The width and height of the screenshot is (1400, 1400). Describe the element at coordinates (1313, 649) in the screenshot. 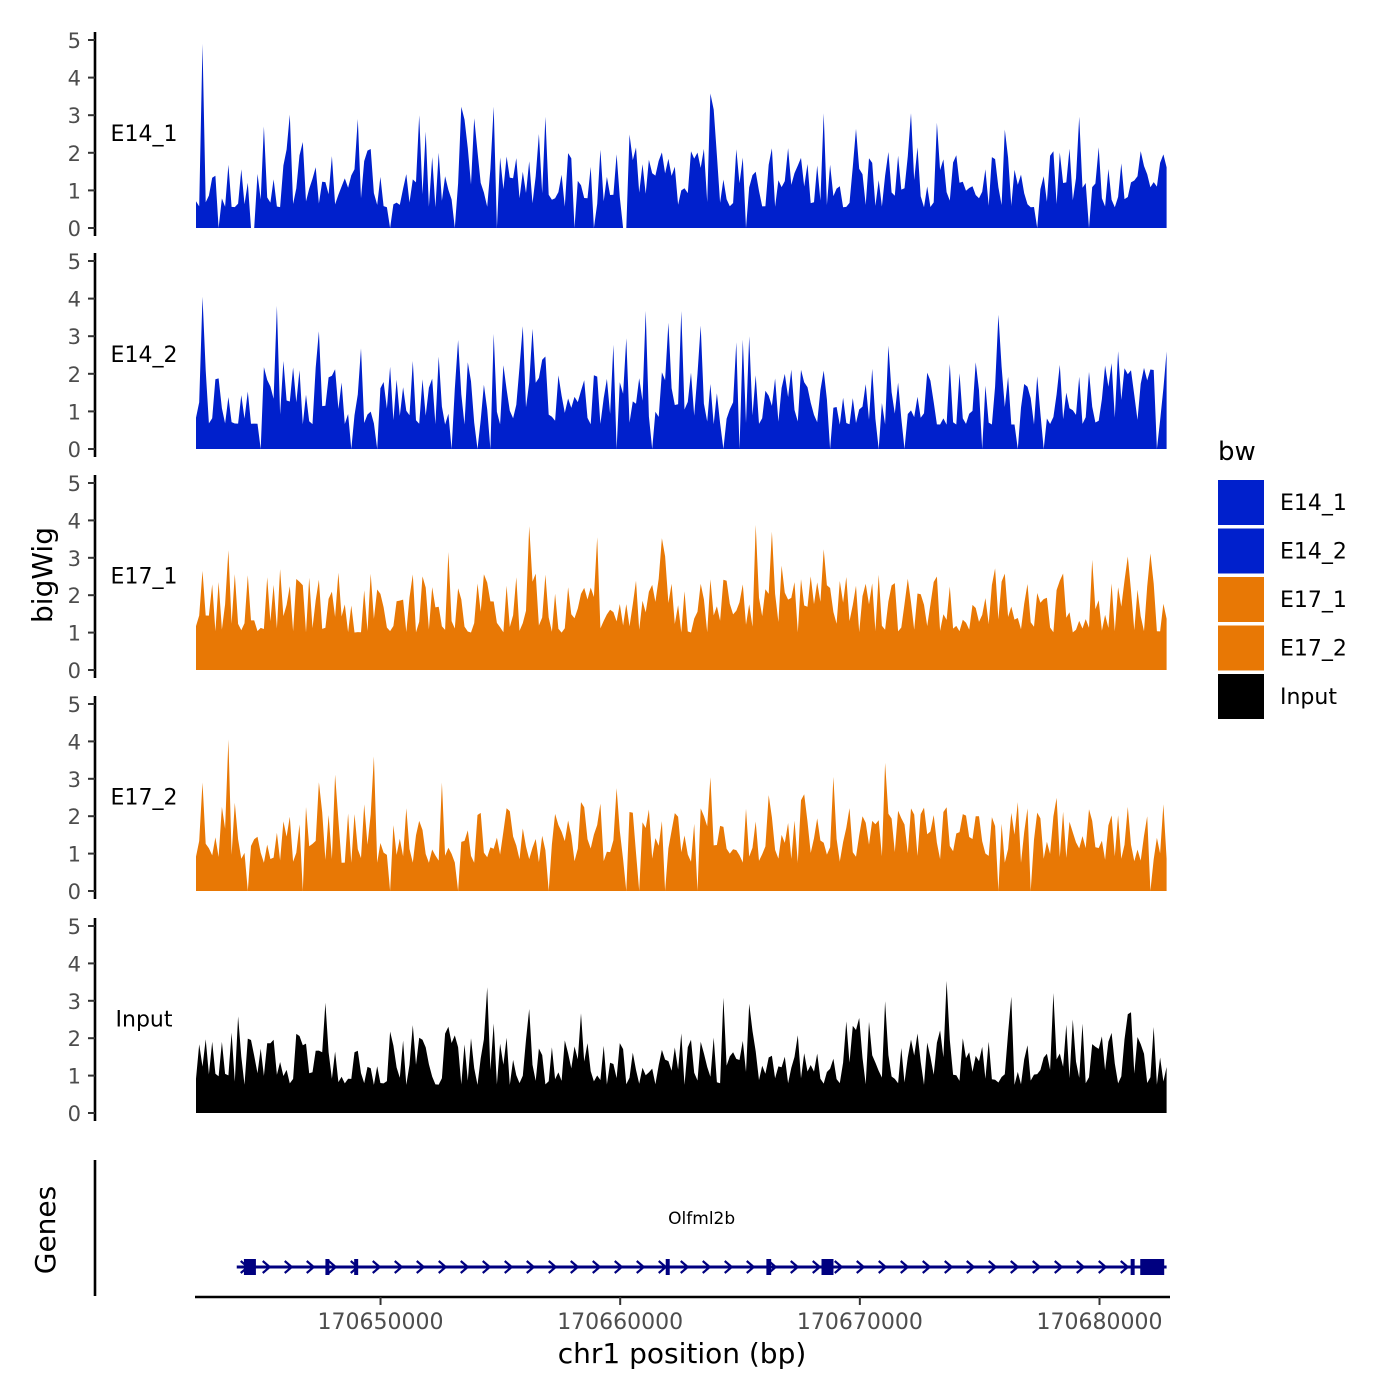

I see `legend-label: E17_2` at that location.